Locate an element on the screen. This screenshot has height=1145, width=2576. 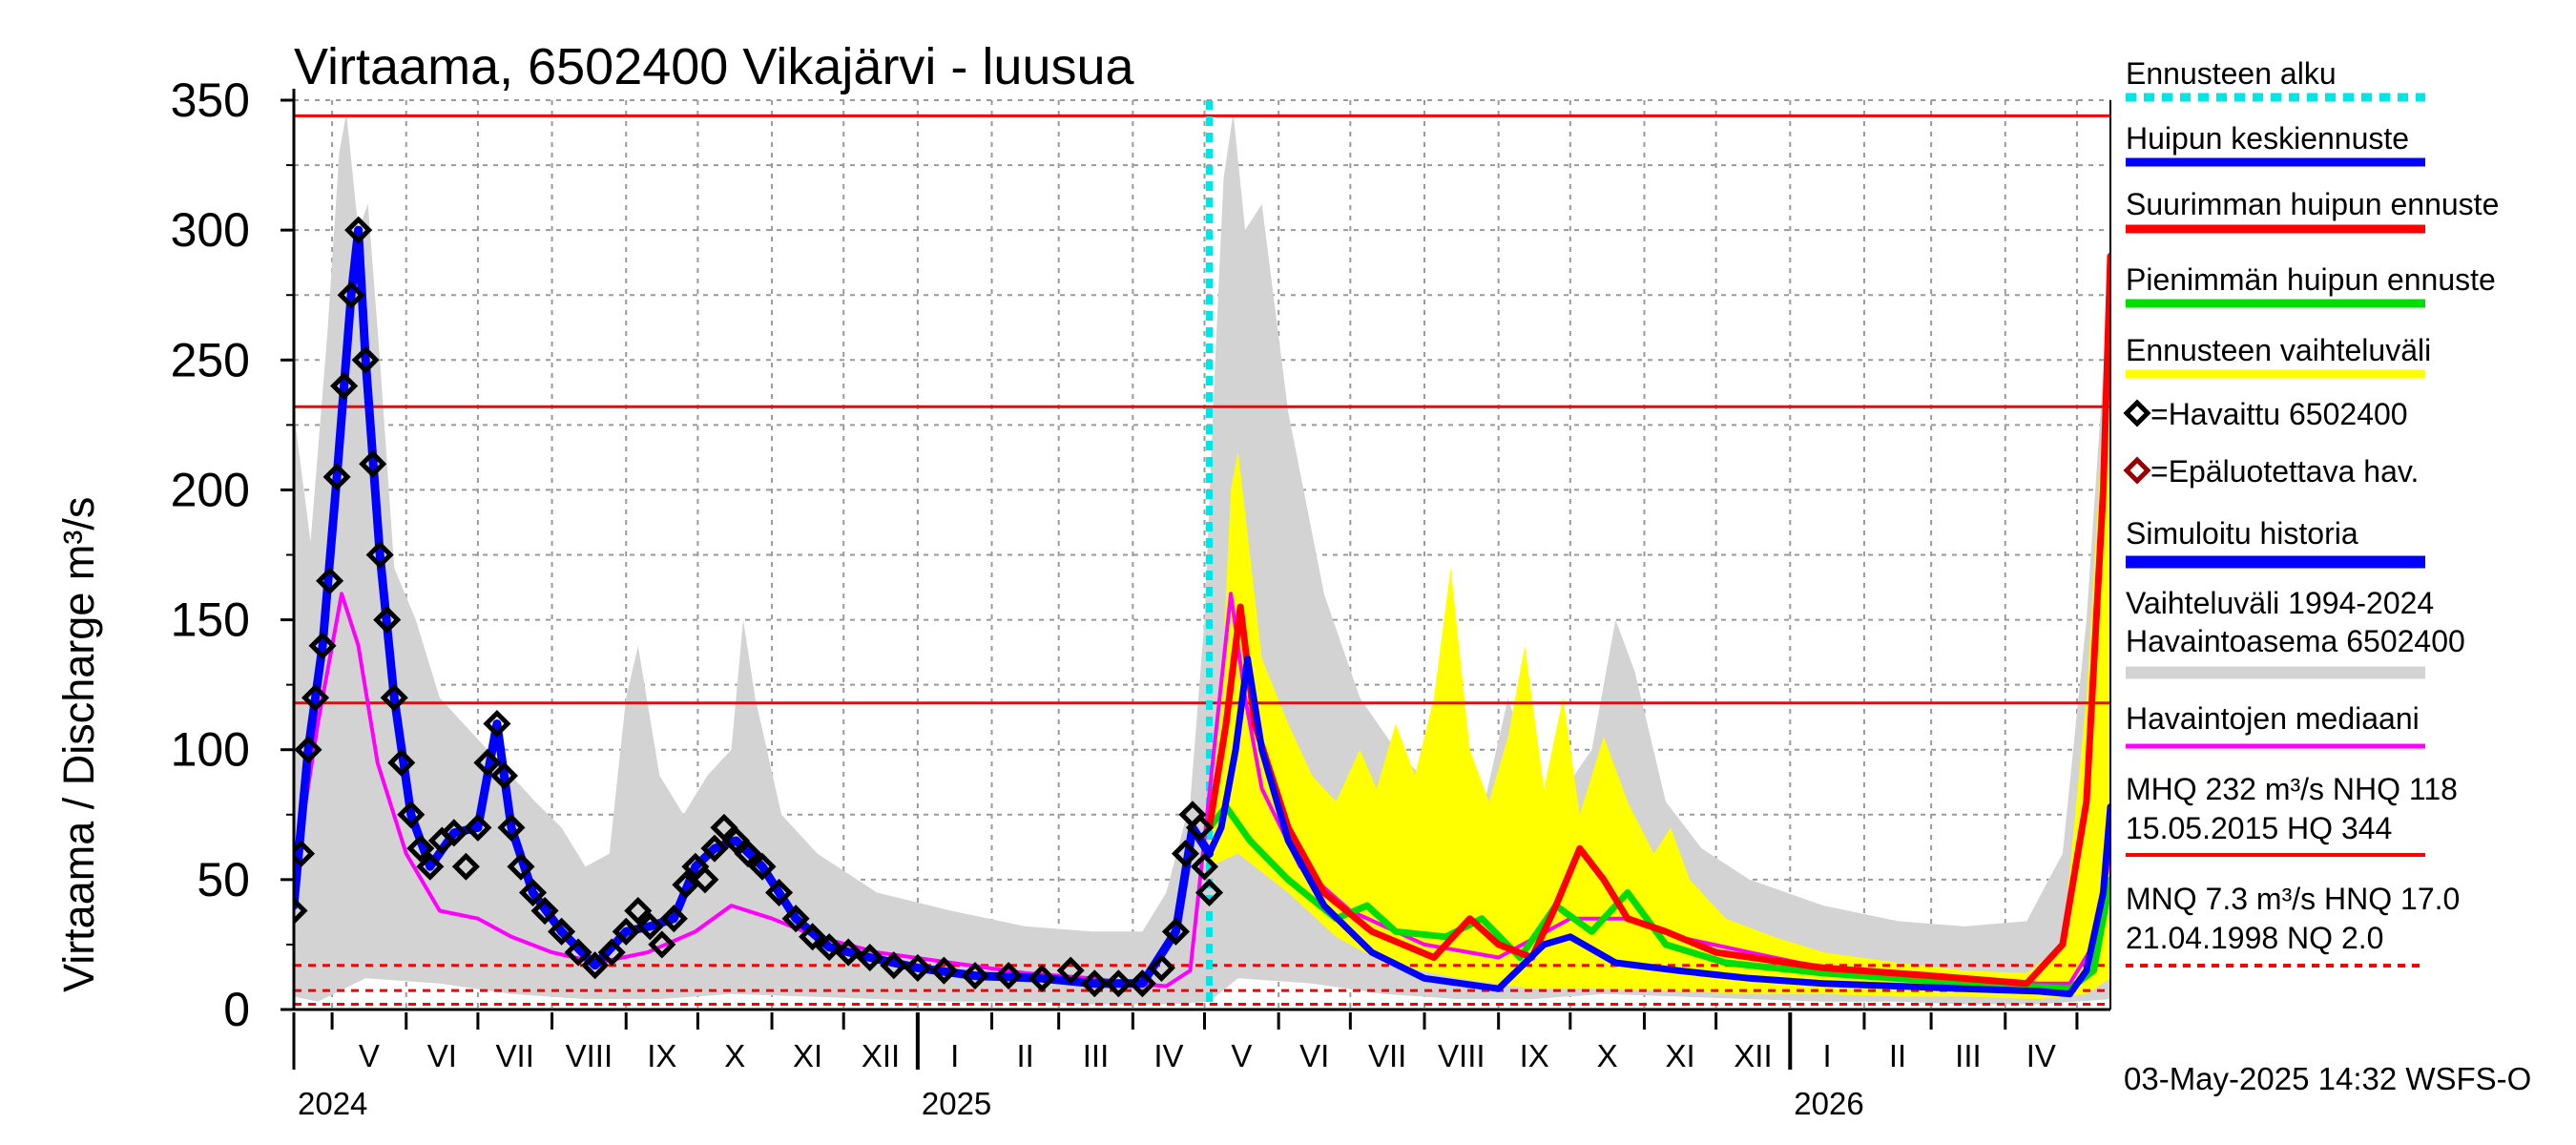
x-year-label: 2024 is located at coordinates (332, 1103).